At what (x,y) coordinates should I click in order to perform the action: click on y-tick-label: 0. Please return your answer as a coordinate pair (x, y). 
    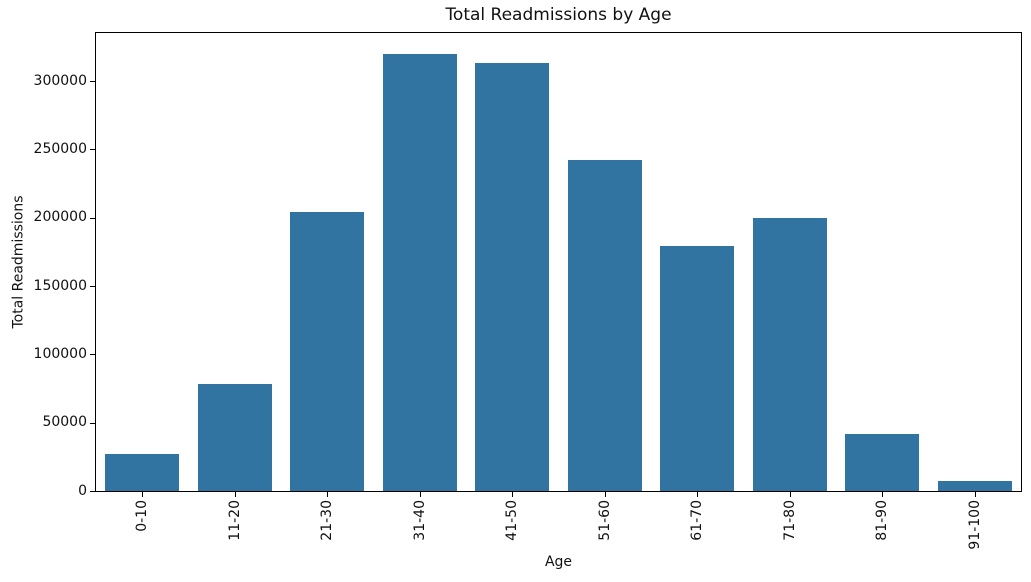
    Looking at the image, I should click on (82, 491).